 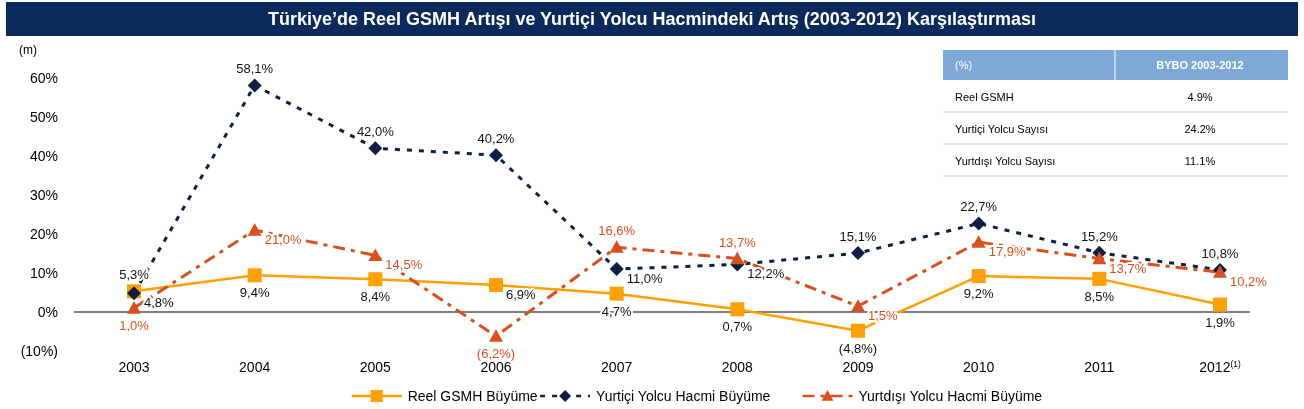 What do you see at coordinates (858, 367) in the screenshot?
I see `x-tick-label: 2009` at bounding box center [858, 367].